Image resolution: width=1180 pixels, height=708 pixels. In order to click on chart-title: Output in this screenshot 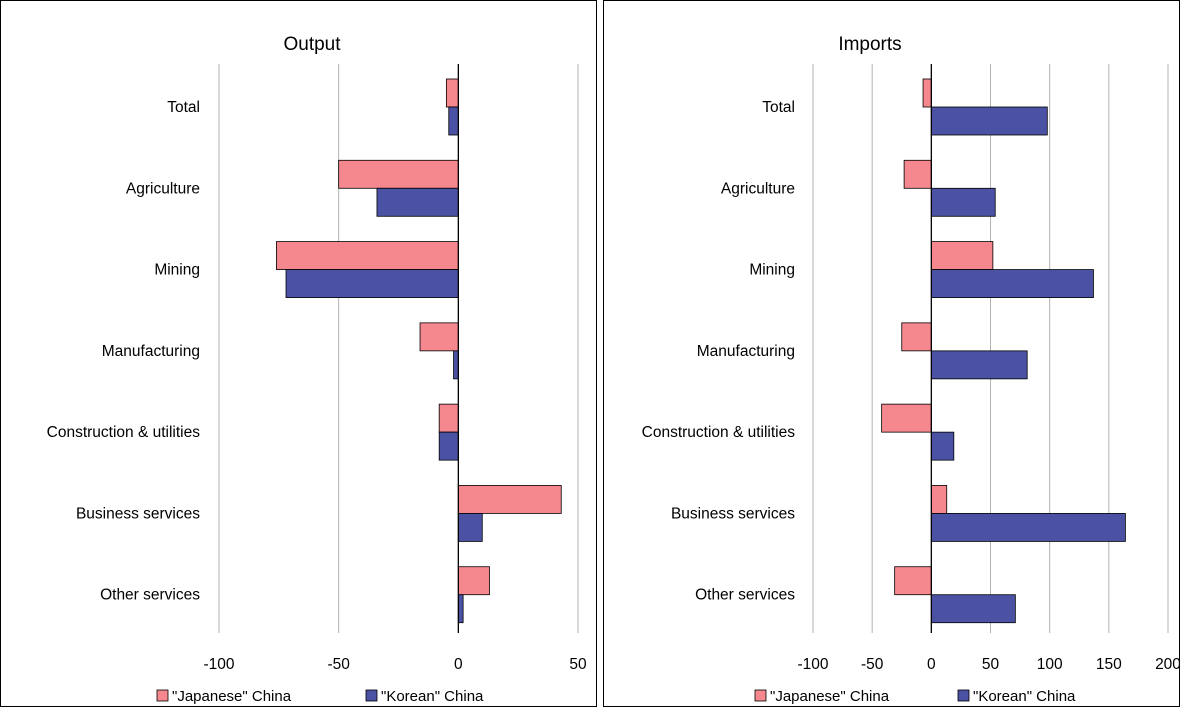, I will do `click(312, 44)`.